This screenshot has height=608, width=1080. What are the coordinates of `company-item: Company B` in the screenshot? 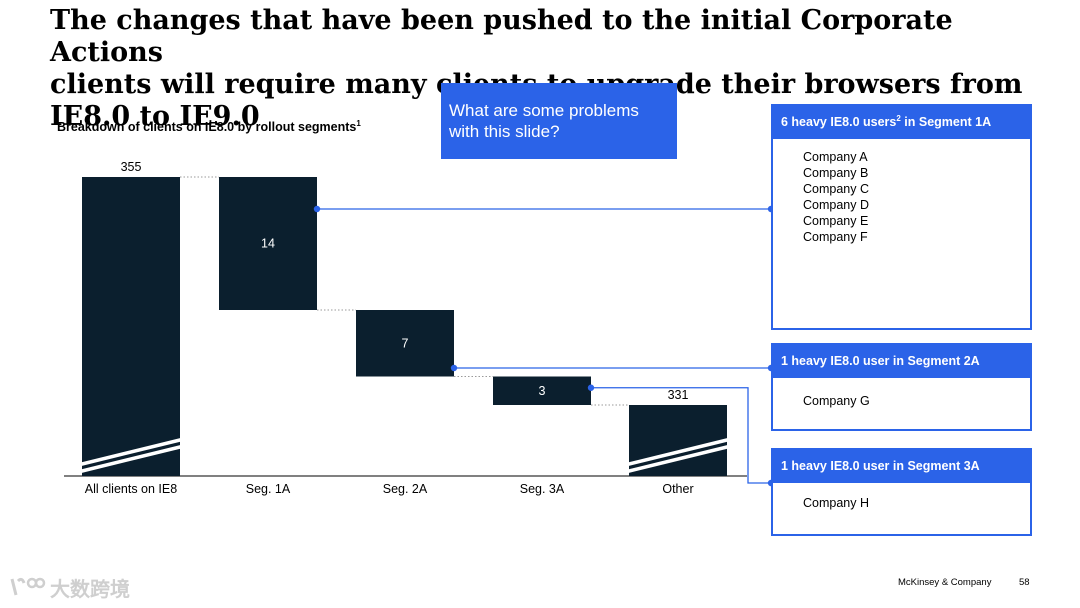 It's located at (836, 173).